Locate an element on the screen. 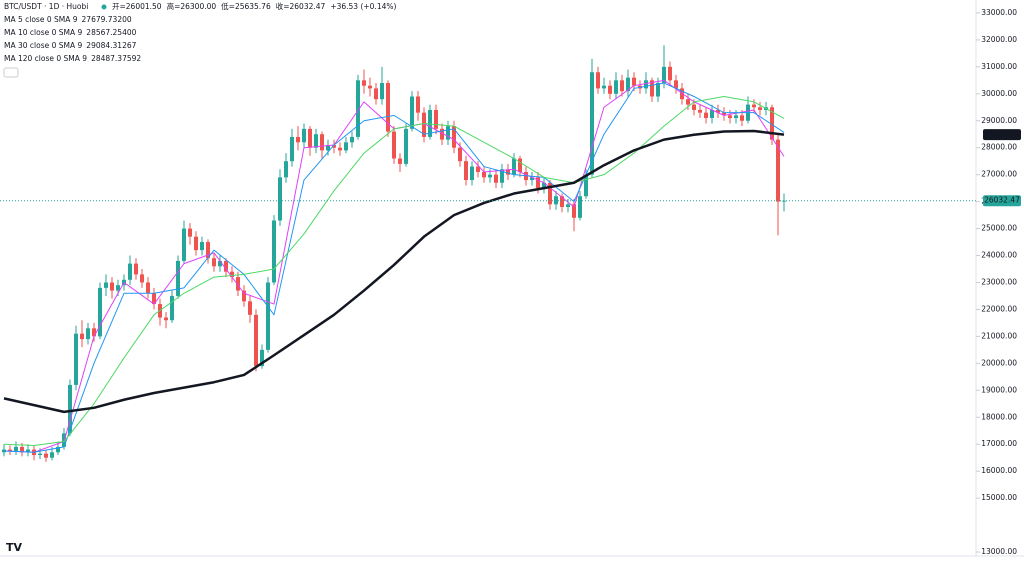 The image size is (1024, 562). chart-title: BTC/USDT · 1D · Huobi is located at coordinates (46, 6).